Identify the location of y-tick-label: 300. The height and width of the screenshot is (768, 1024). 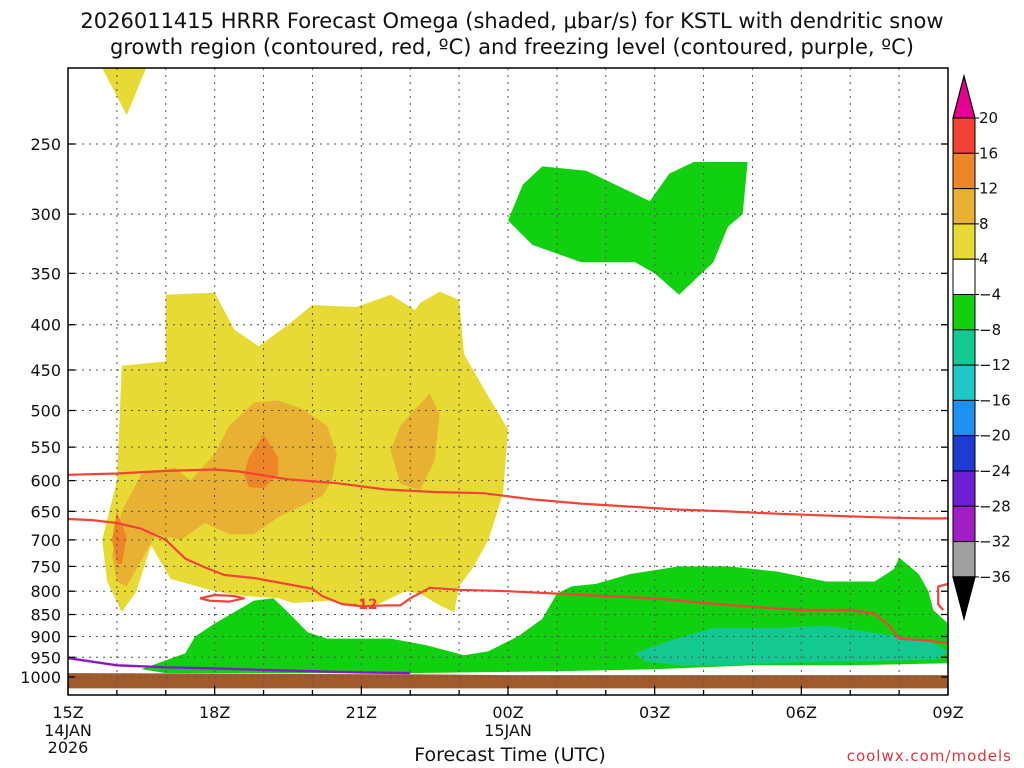
(45, 214).